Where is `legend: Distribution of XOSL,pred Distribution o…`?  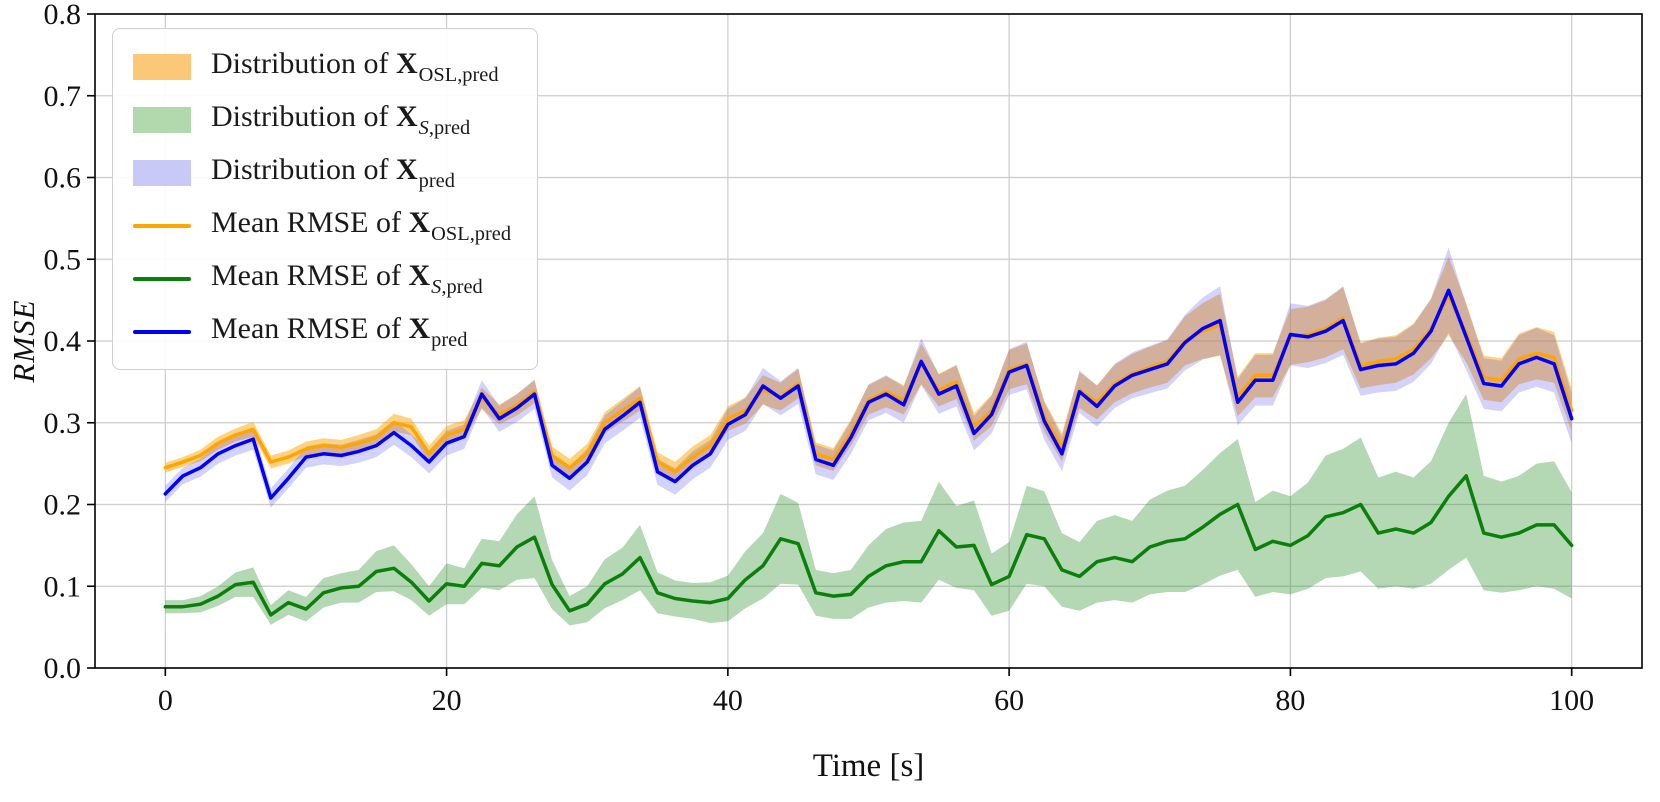
legend: Distribution of XOSL,pred Distribution o… is located at coordinates (325, 199).